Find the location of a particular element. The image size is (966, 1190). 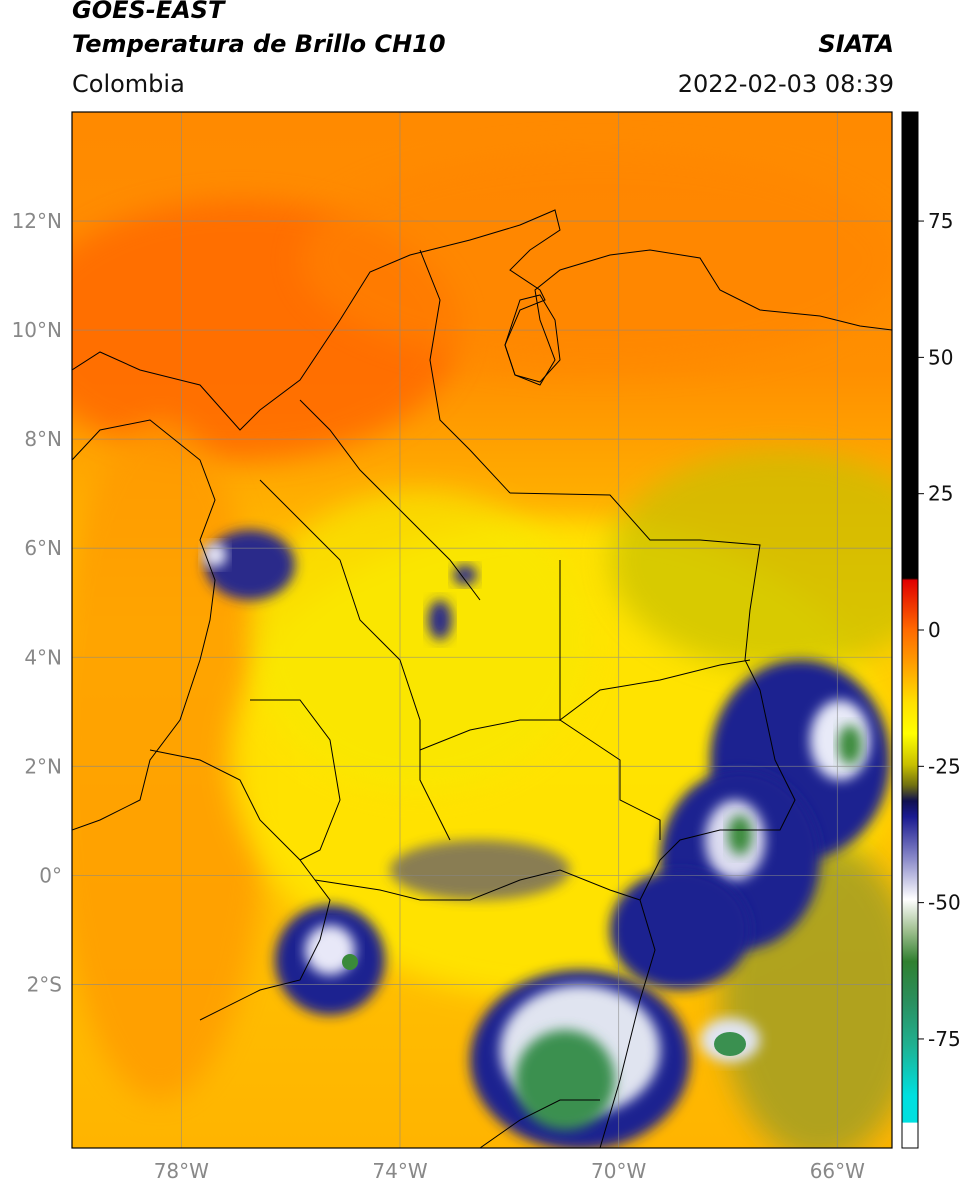

x-tick-label: 70°W is located at coordinates (618, 1171).